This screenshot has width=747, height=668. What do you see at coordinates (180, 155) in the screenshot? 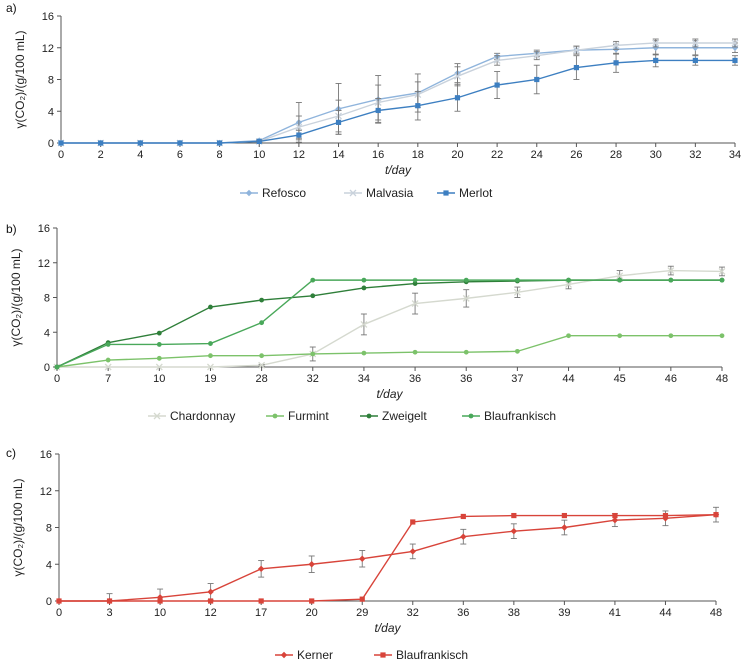
I see `x-tick-label: 6` at bounding box center [180, 155].